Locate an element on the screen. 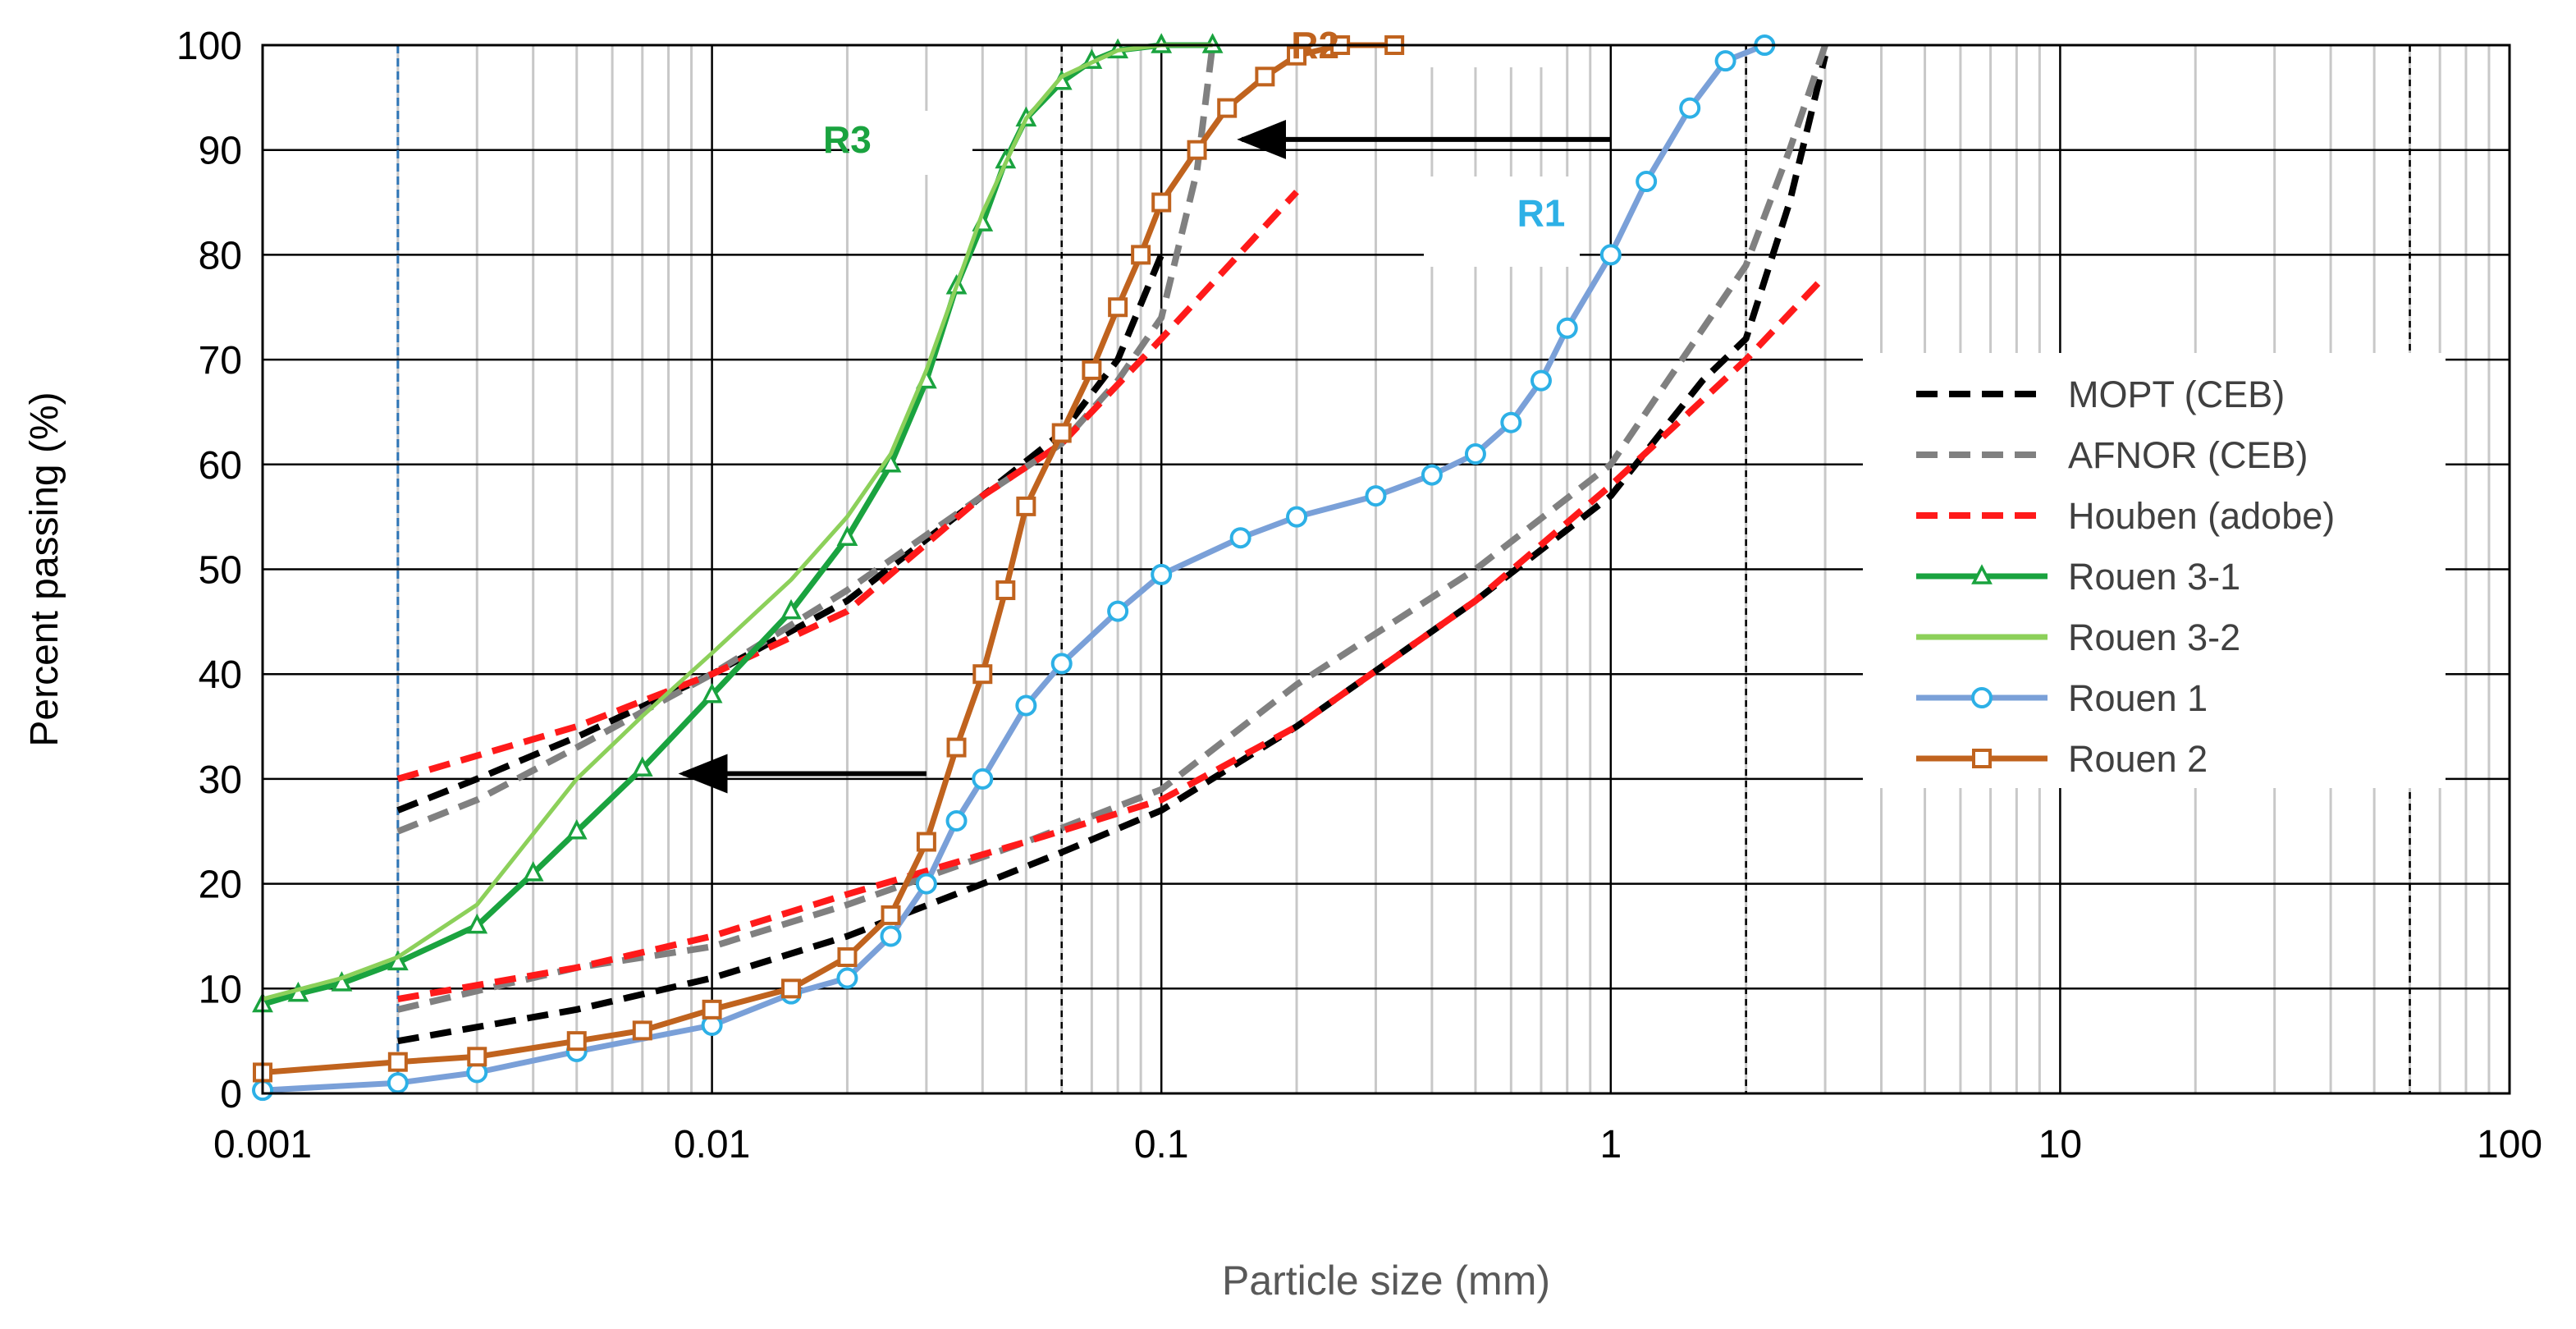  y-tick-label: 20 is located at coordinates (220, 886).